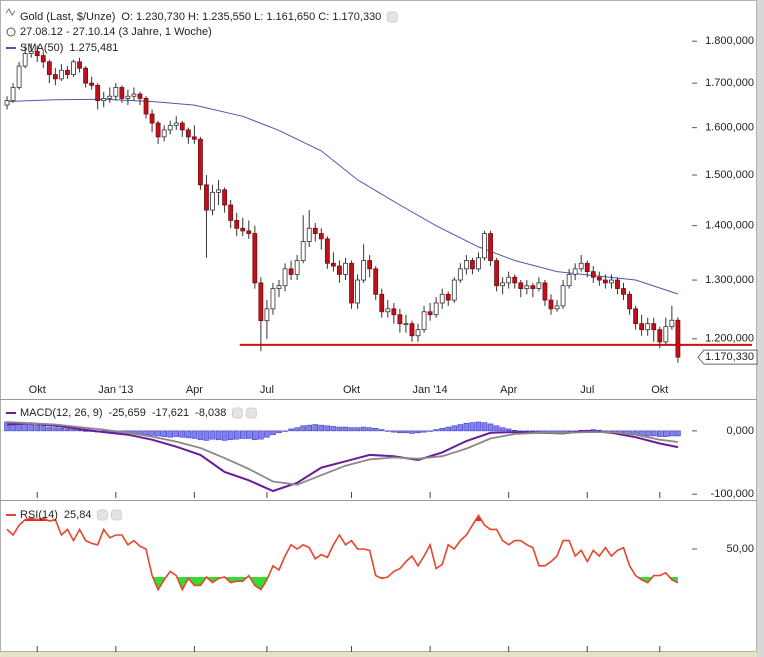  Describe the element at coordinates (39, 515) in the screenshot. I see `rsi-title: RSI(14)` at that location.